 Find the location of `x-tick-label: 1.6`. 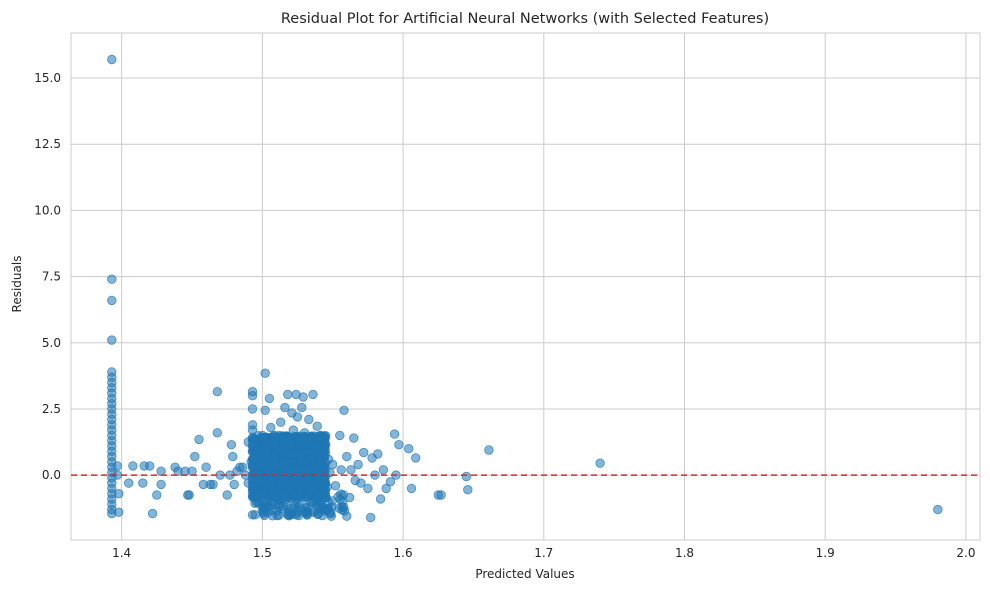

x-tick-label: 1.6 is located at coordinates (403, 553).